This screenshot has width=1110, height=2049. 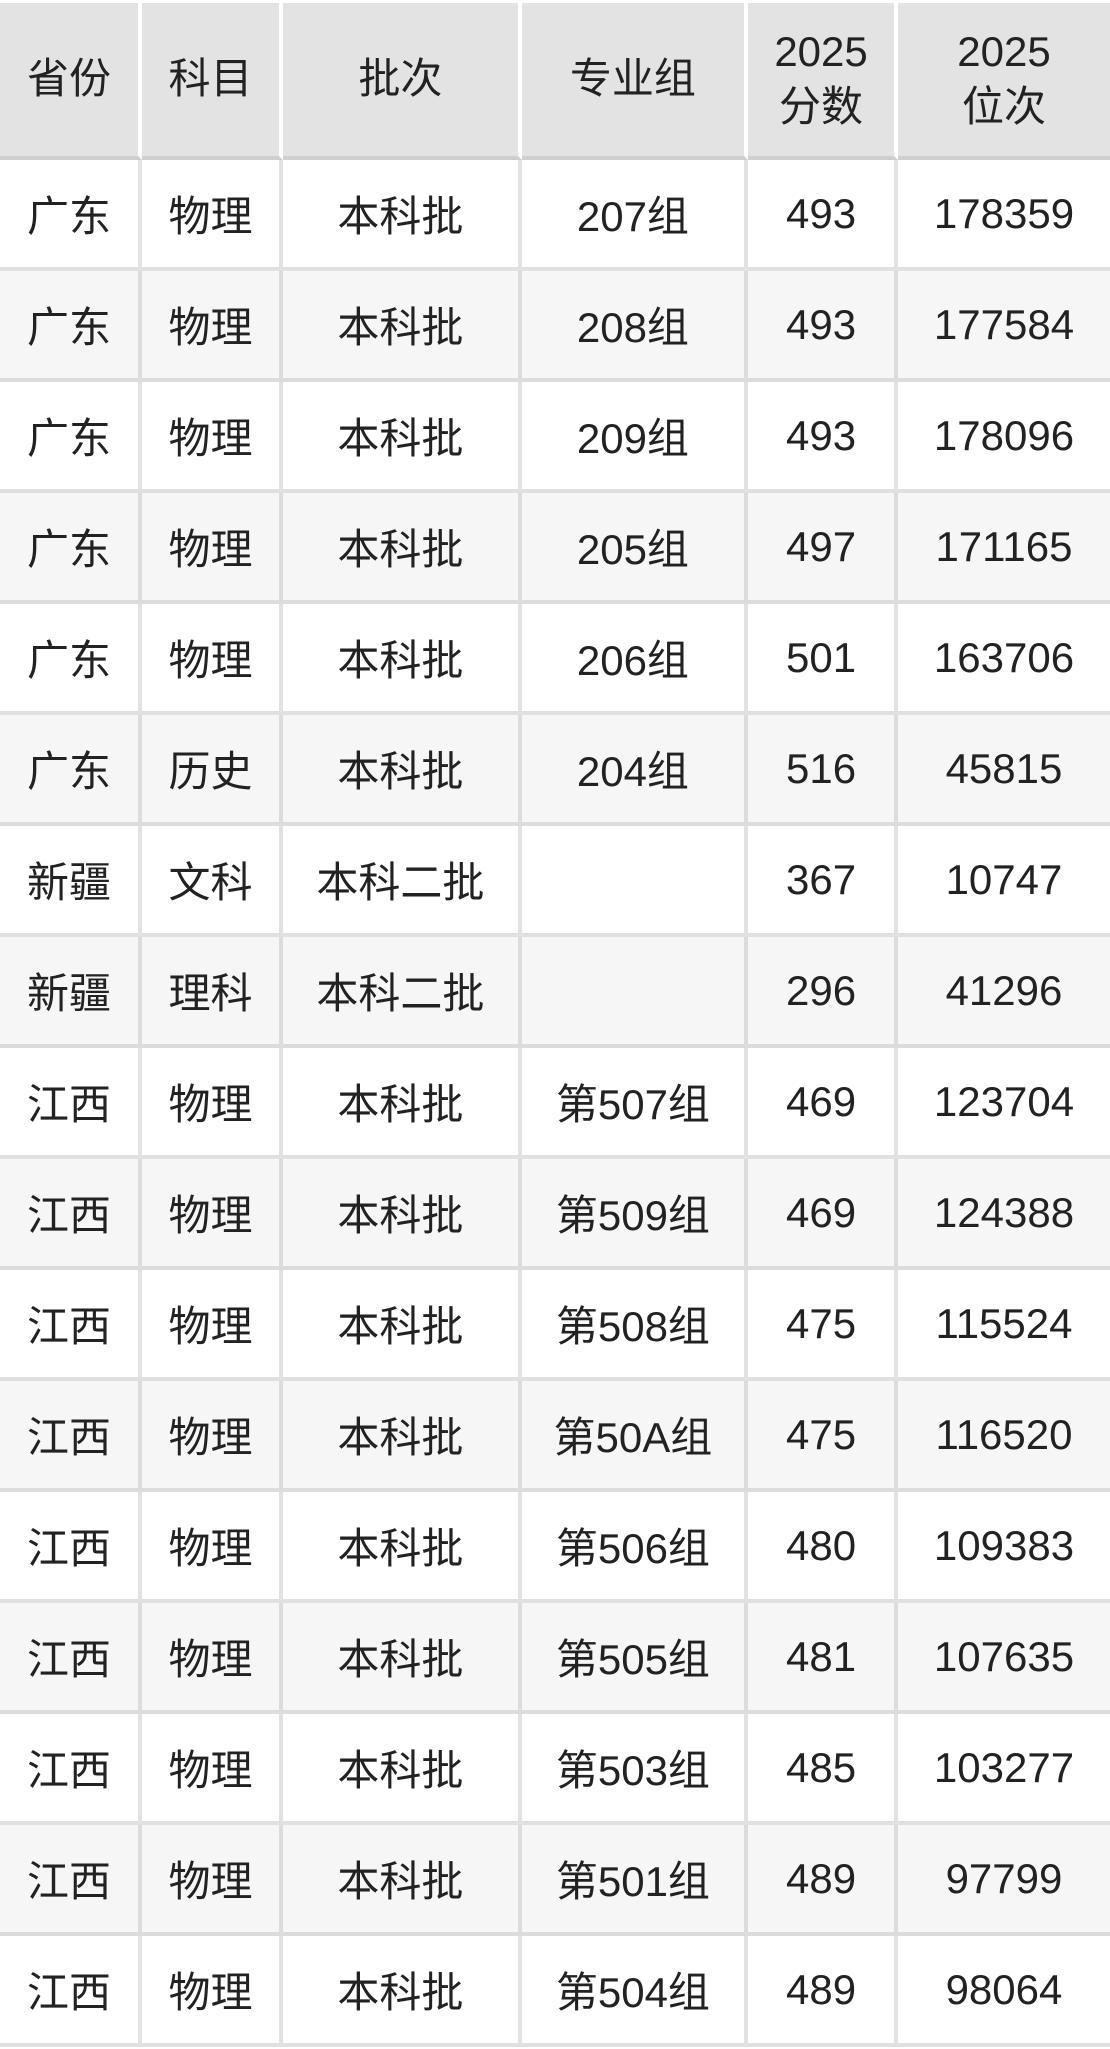 I want to click on cell-major-group: 209组, so click(x=635, y=437).